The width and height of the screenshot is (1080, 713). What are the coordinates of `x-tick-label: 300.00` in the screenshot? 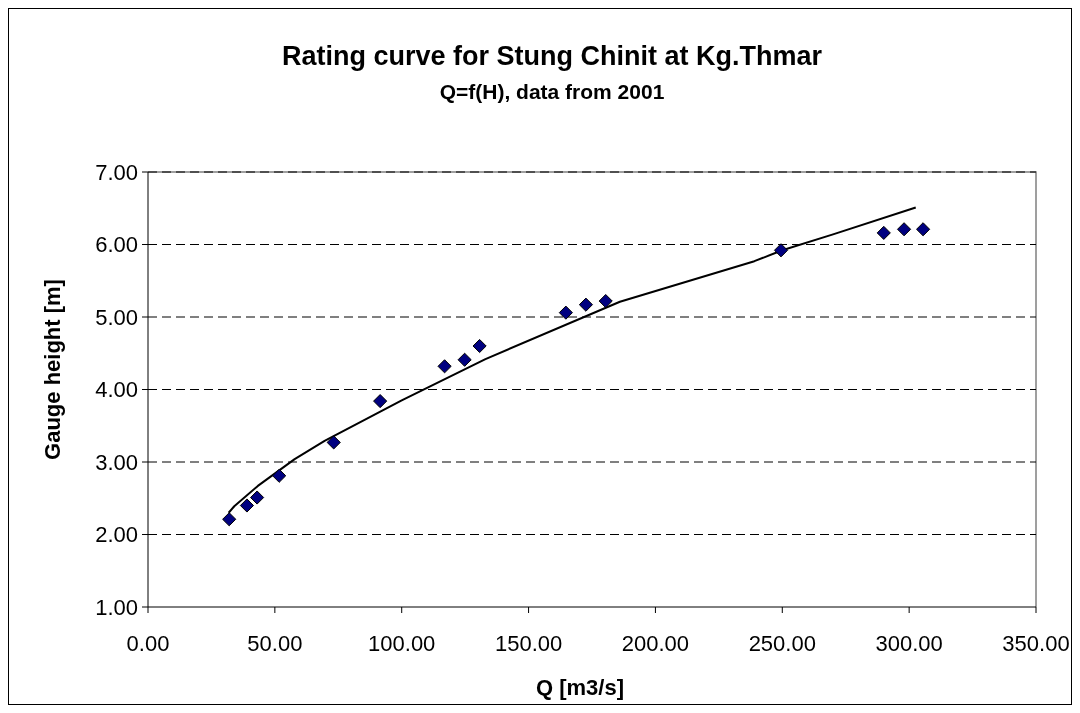 It's located at (909, 643).